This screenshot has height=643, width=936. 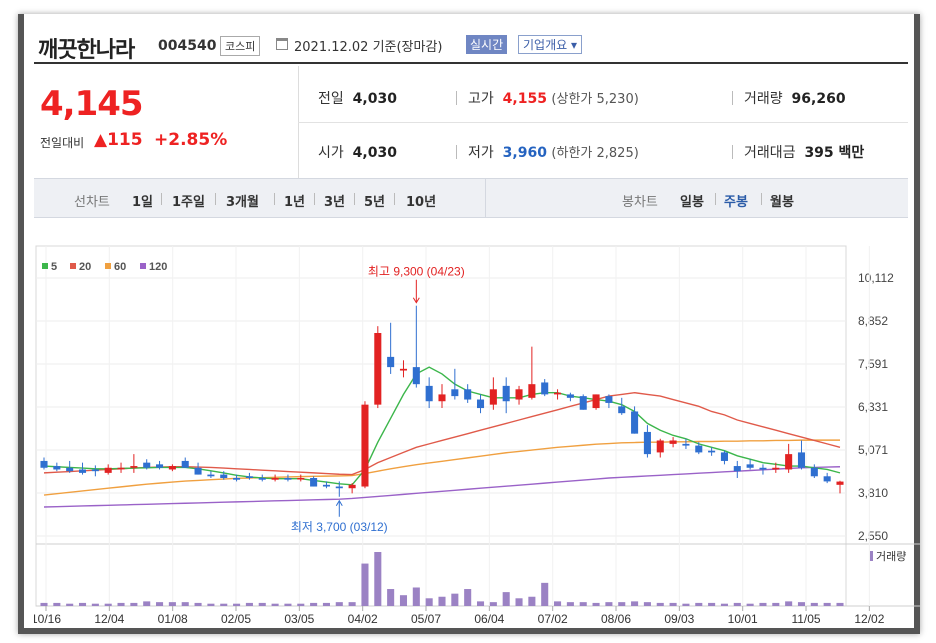 What do you see at coordinates (188, 202) in the screenshot?
I see `period-1w: 1주일` at bounding box center [188, 202].